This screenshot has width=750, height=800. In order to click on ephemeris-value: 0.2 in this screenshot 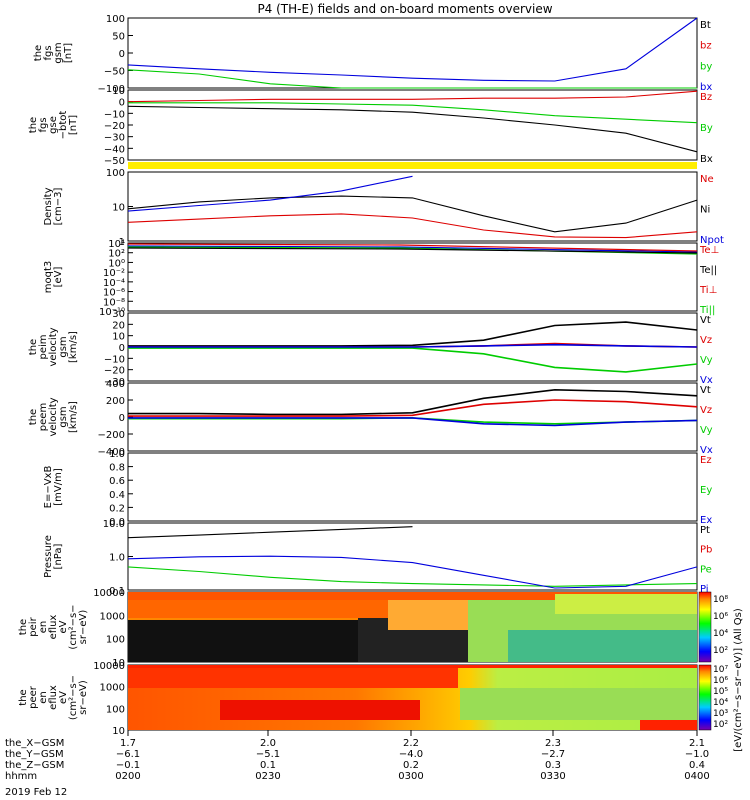, I will do `click(411, 765)`.